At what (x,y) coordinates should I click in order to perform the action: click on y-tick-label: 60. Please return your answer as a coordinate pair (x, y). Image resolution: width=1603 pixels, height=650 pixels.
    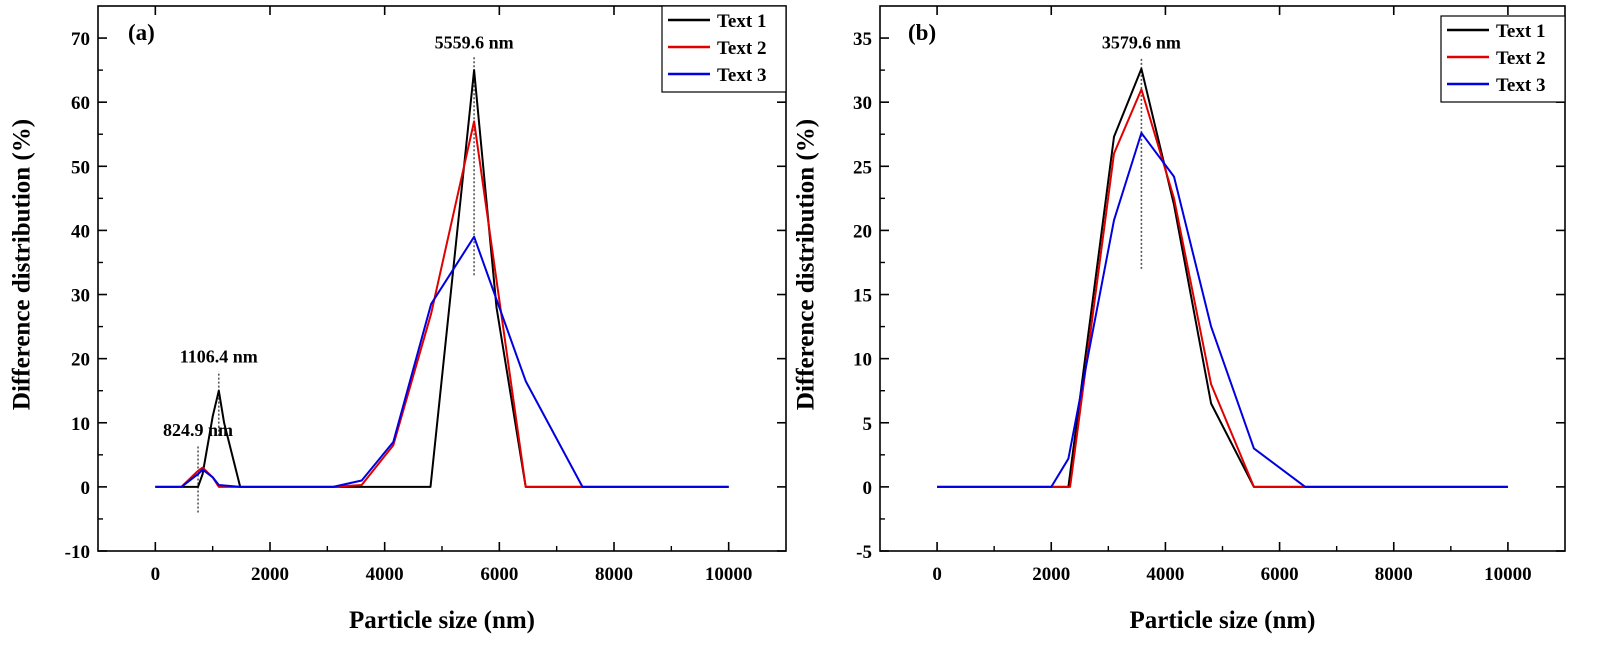
    Looking at the image, I should click on (80, 103).